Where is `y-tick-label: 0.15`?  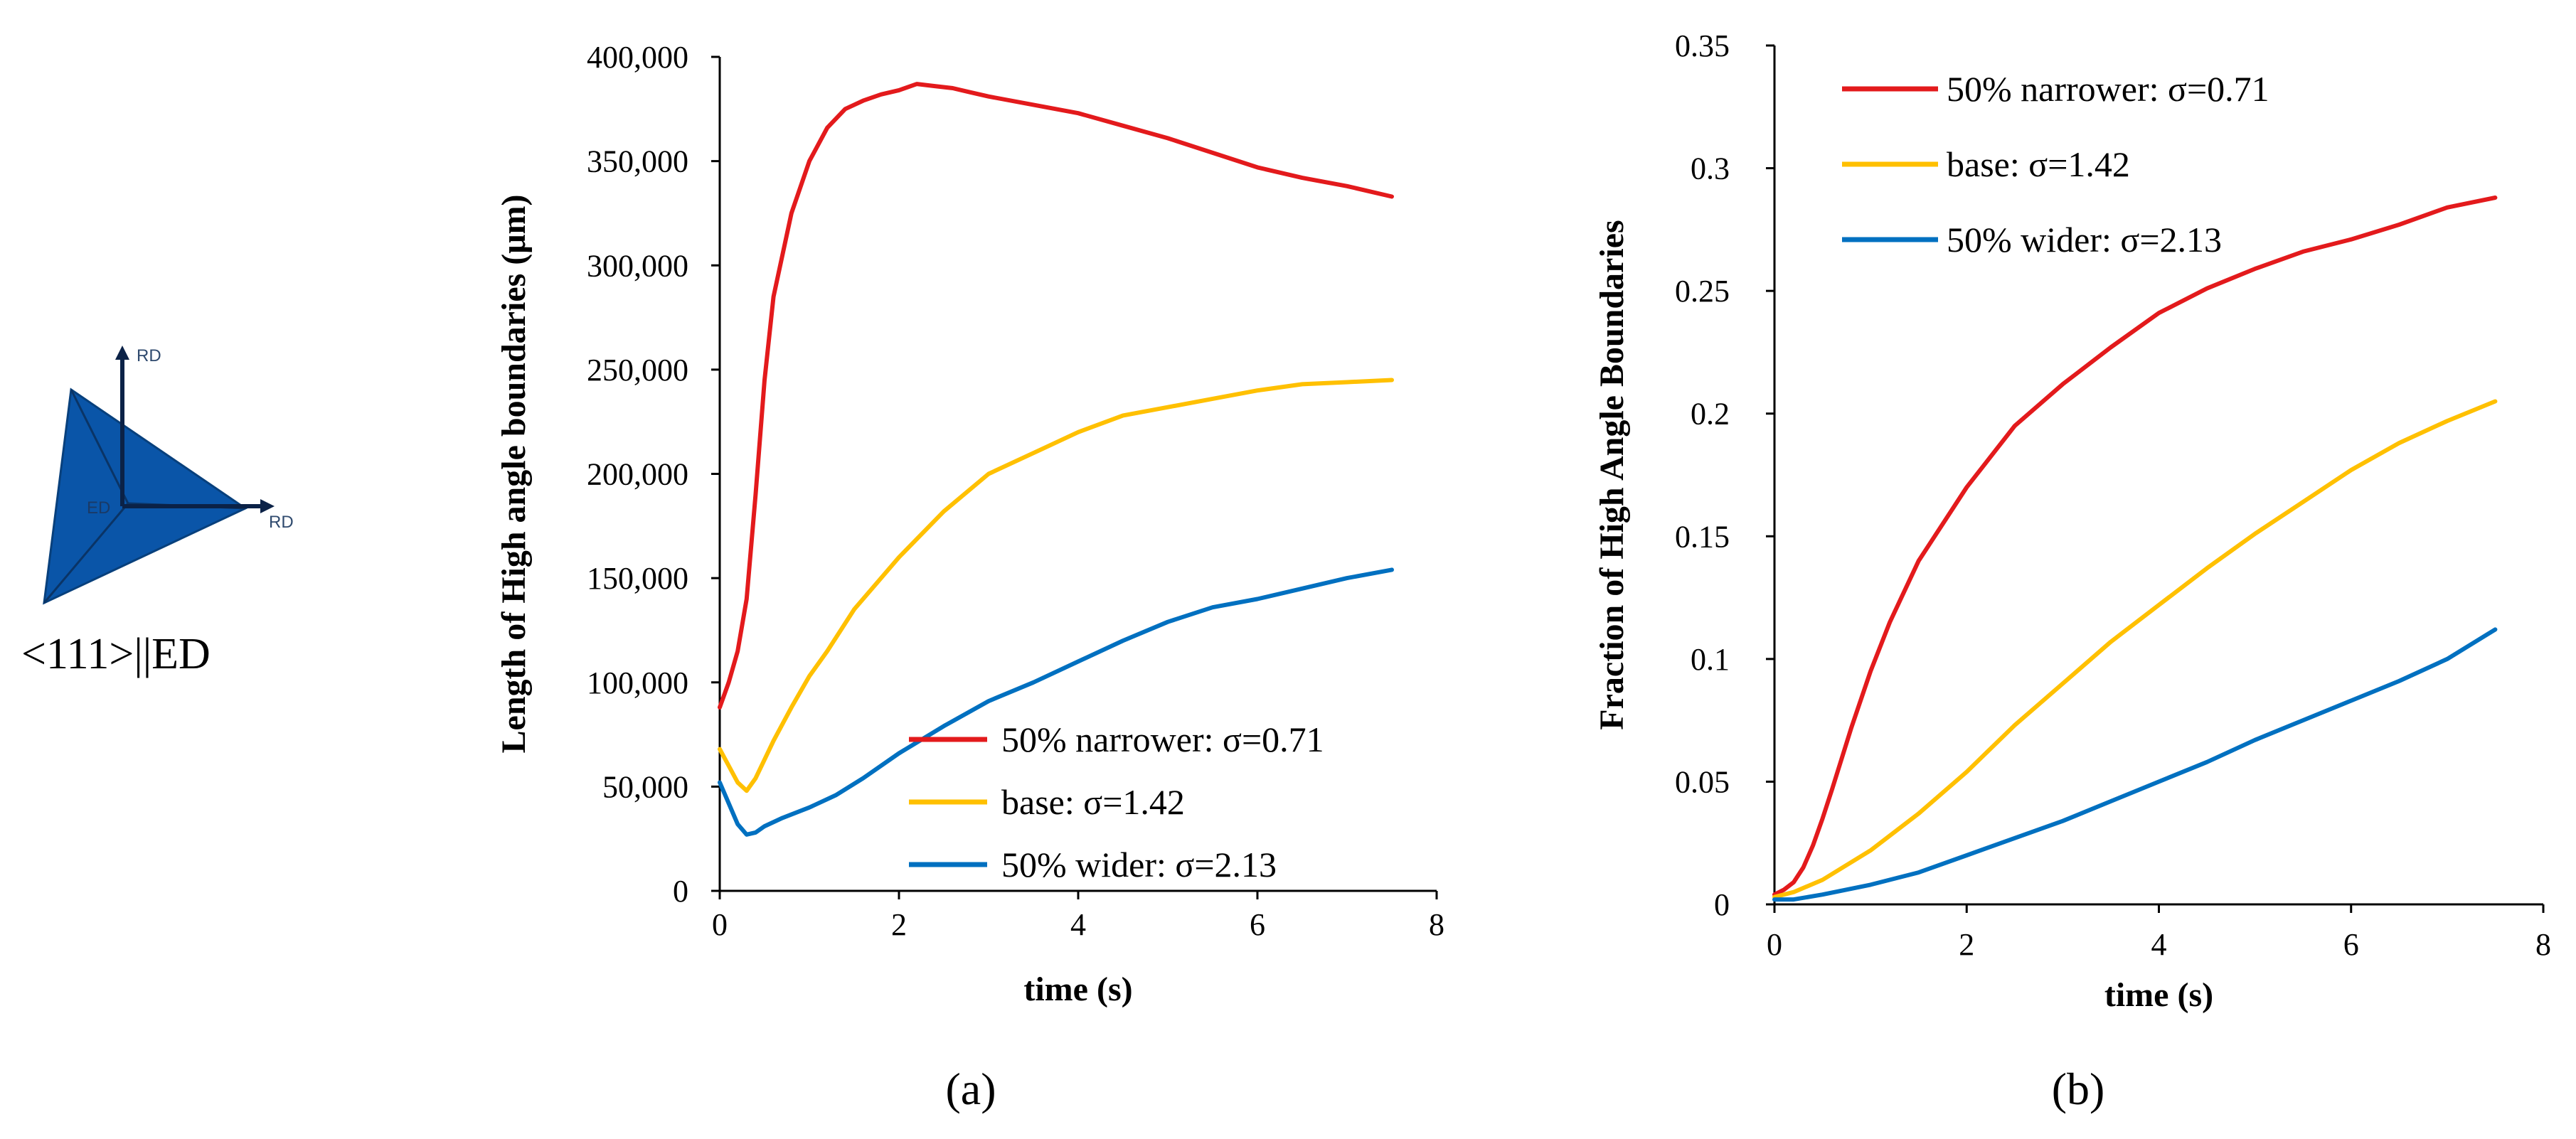
y-tick-label: 0.15 is located at coordinates (1702, 536).